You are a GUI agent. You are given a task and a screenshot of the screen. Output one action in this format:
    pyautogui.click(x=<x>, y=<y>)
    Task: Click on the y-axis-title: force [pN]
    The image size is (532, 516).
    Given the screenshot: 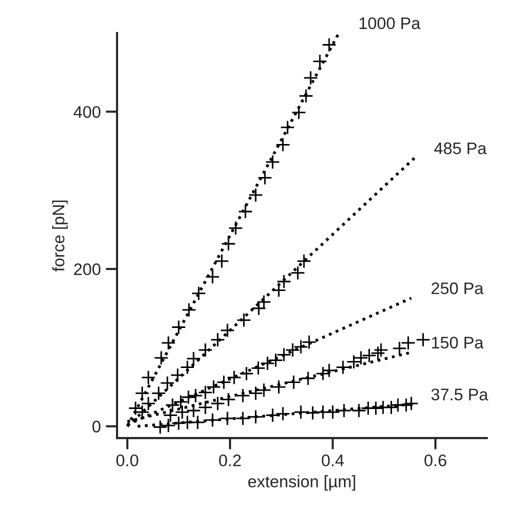 What is the action you would take?
    pyautogui.click(x=60, y=236)
    